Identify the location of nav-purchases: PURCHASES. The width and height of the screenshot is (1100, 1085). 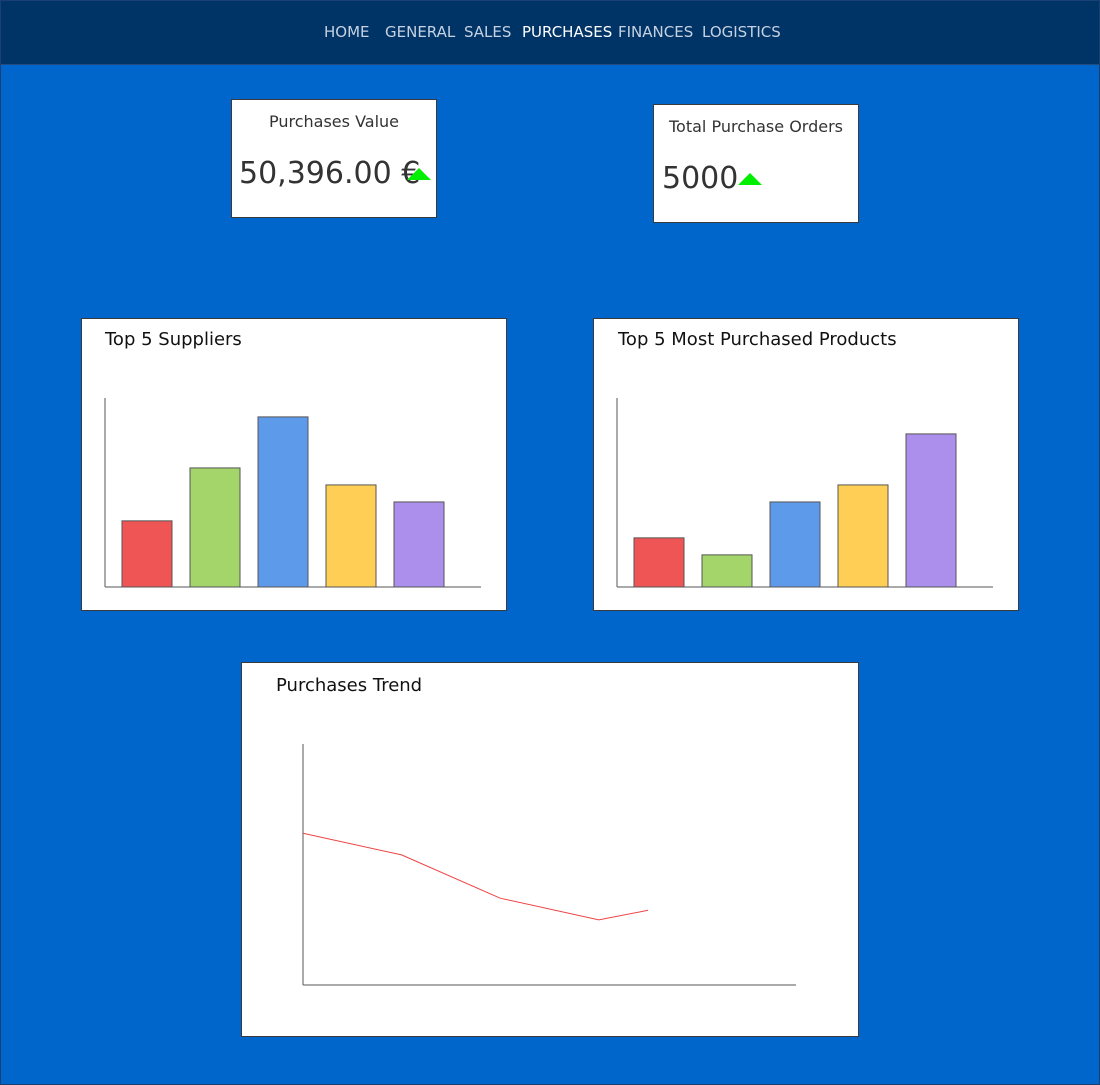
(567, 32).